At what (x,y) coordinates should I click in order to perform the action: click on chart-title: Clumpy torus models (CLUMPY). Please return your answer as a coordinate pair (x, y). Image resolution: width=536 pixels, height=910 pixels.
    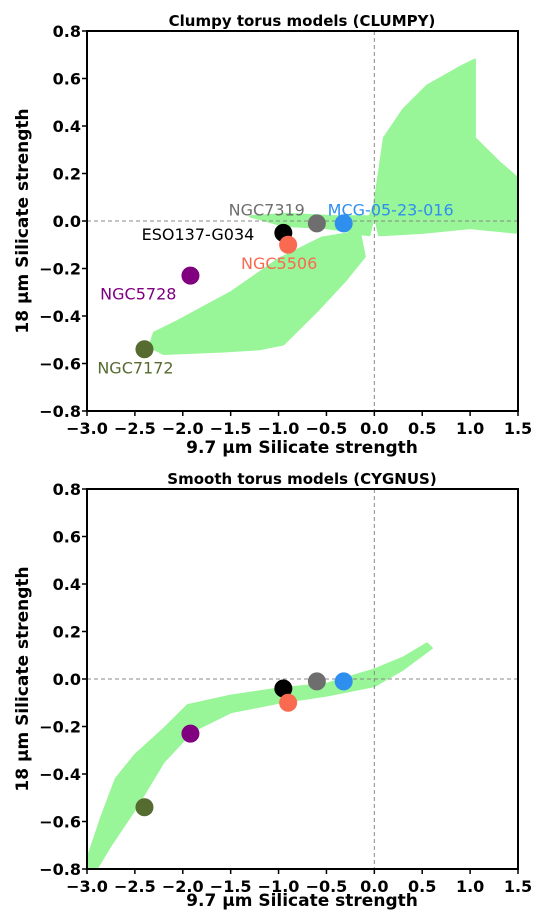
    Looking at the image, I should click on (302, 21).